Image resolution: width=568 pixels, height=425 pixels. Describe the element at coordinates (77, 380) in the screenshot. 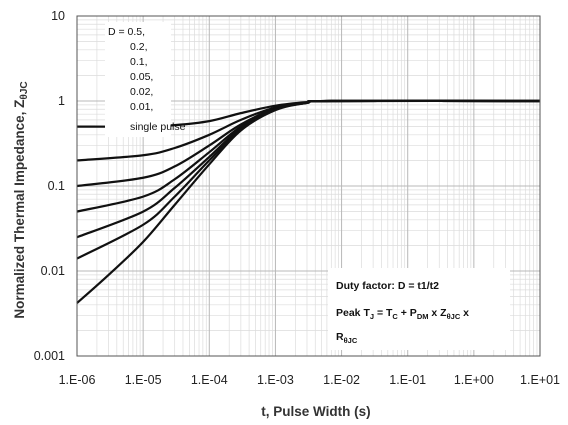

I see `x-tick-label: 1.E-06` at that location.